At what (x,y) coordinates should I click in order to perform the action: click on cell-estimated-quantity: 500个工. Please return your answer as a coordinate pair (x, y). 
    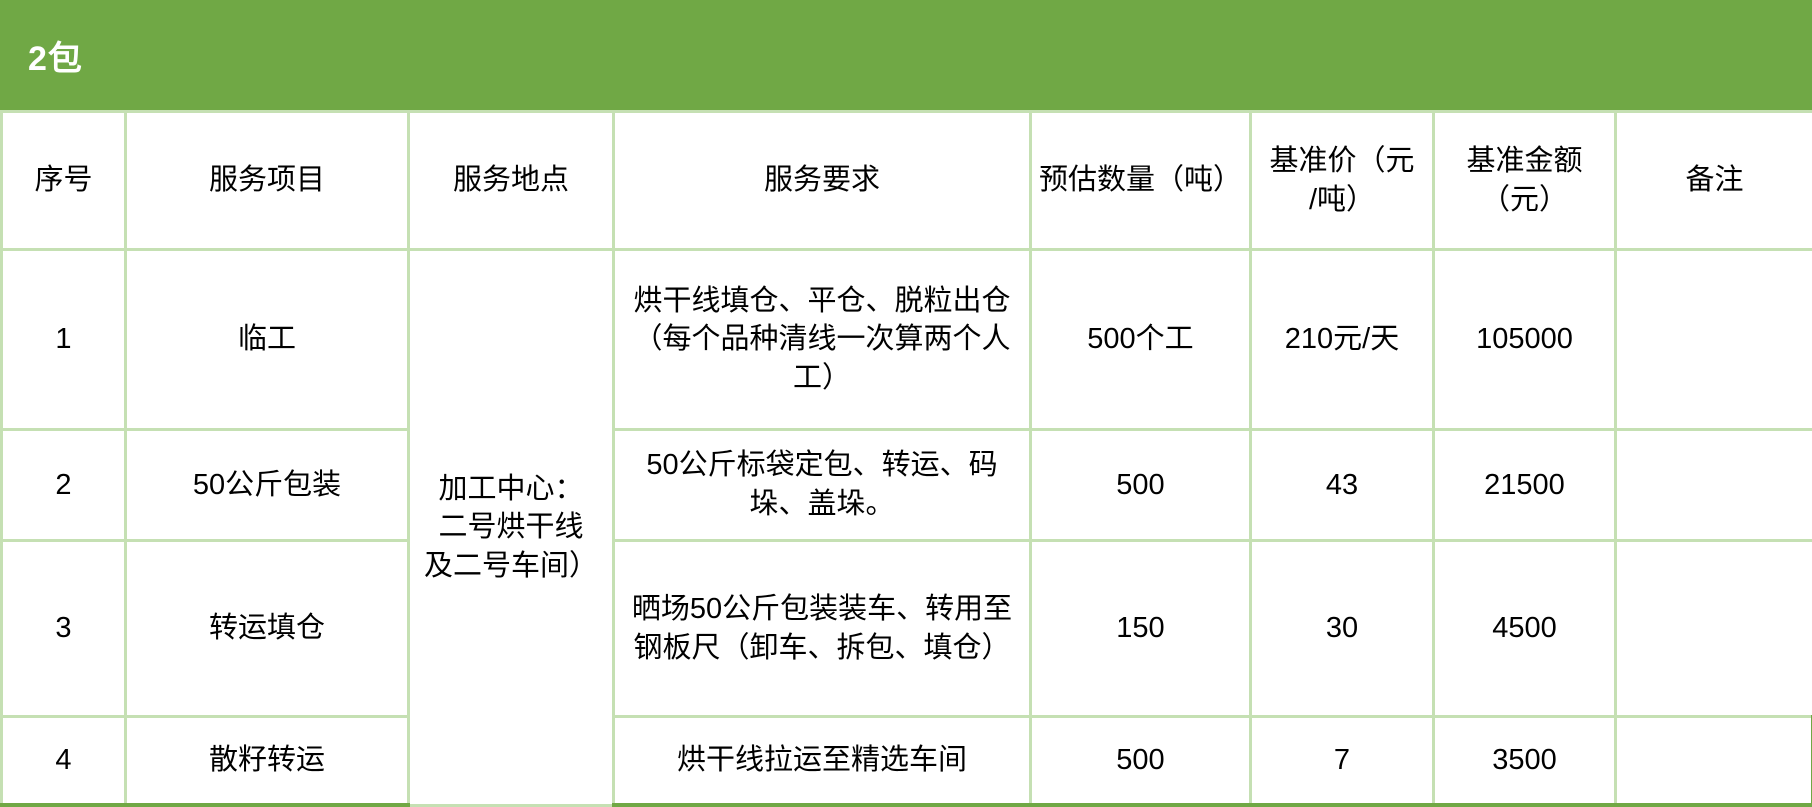
    Looking at the image, I should click on (1140, 339).